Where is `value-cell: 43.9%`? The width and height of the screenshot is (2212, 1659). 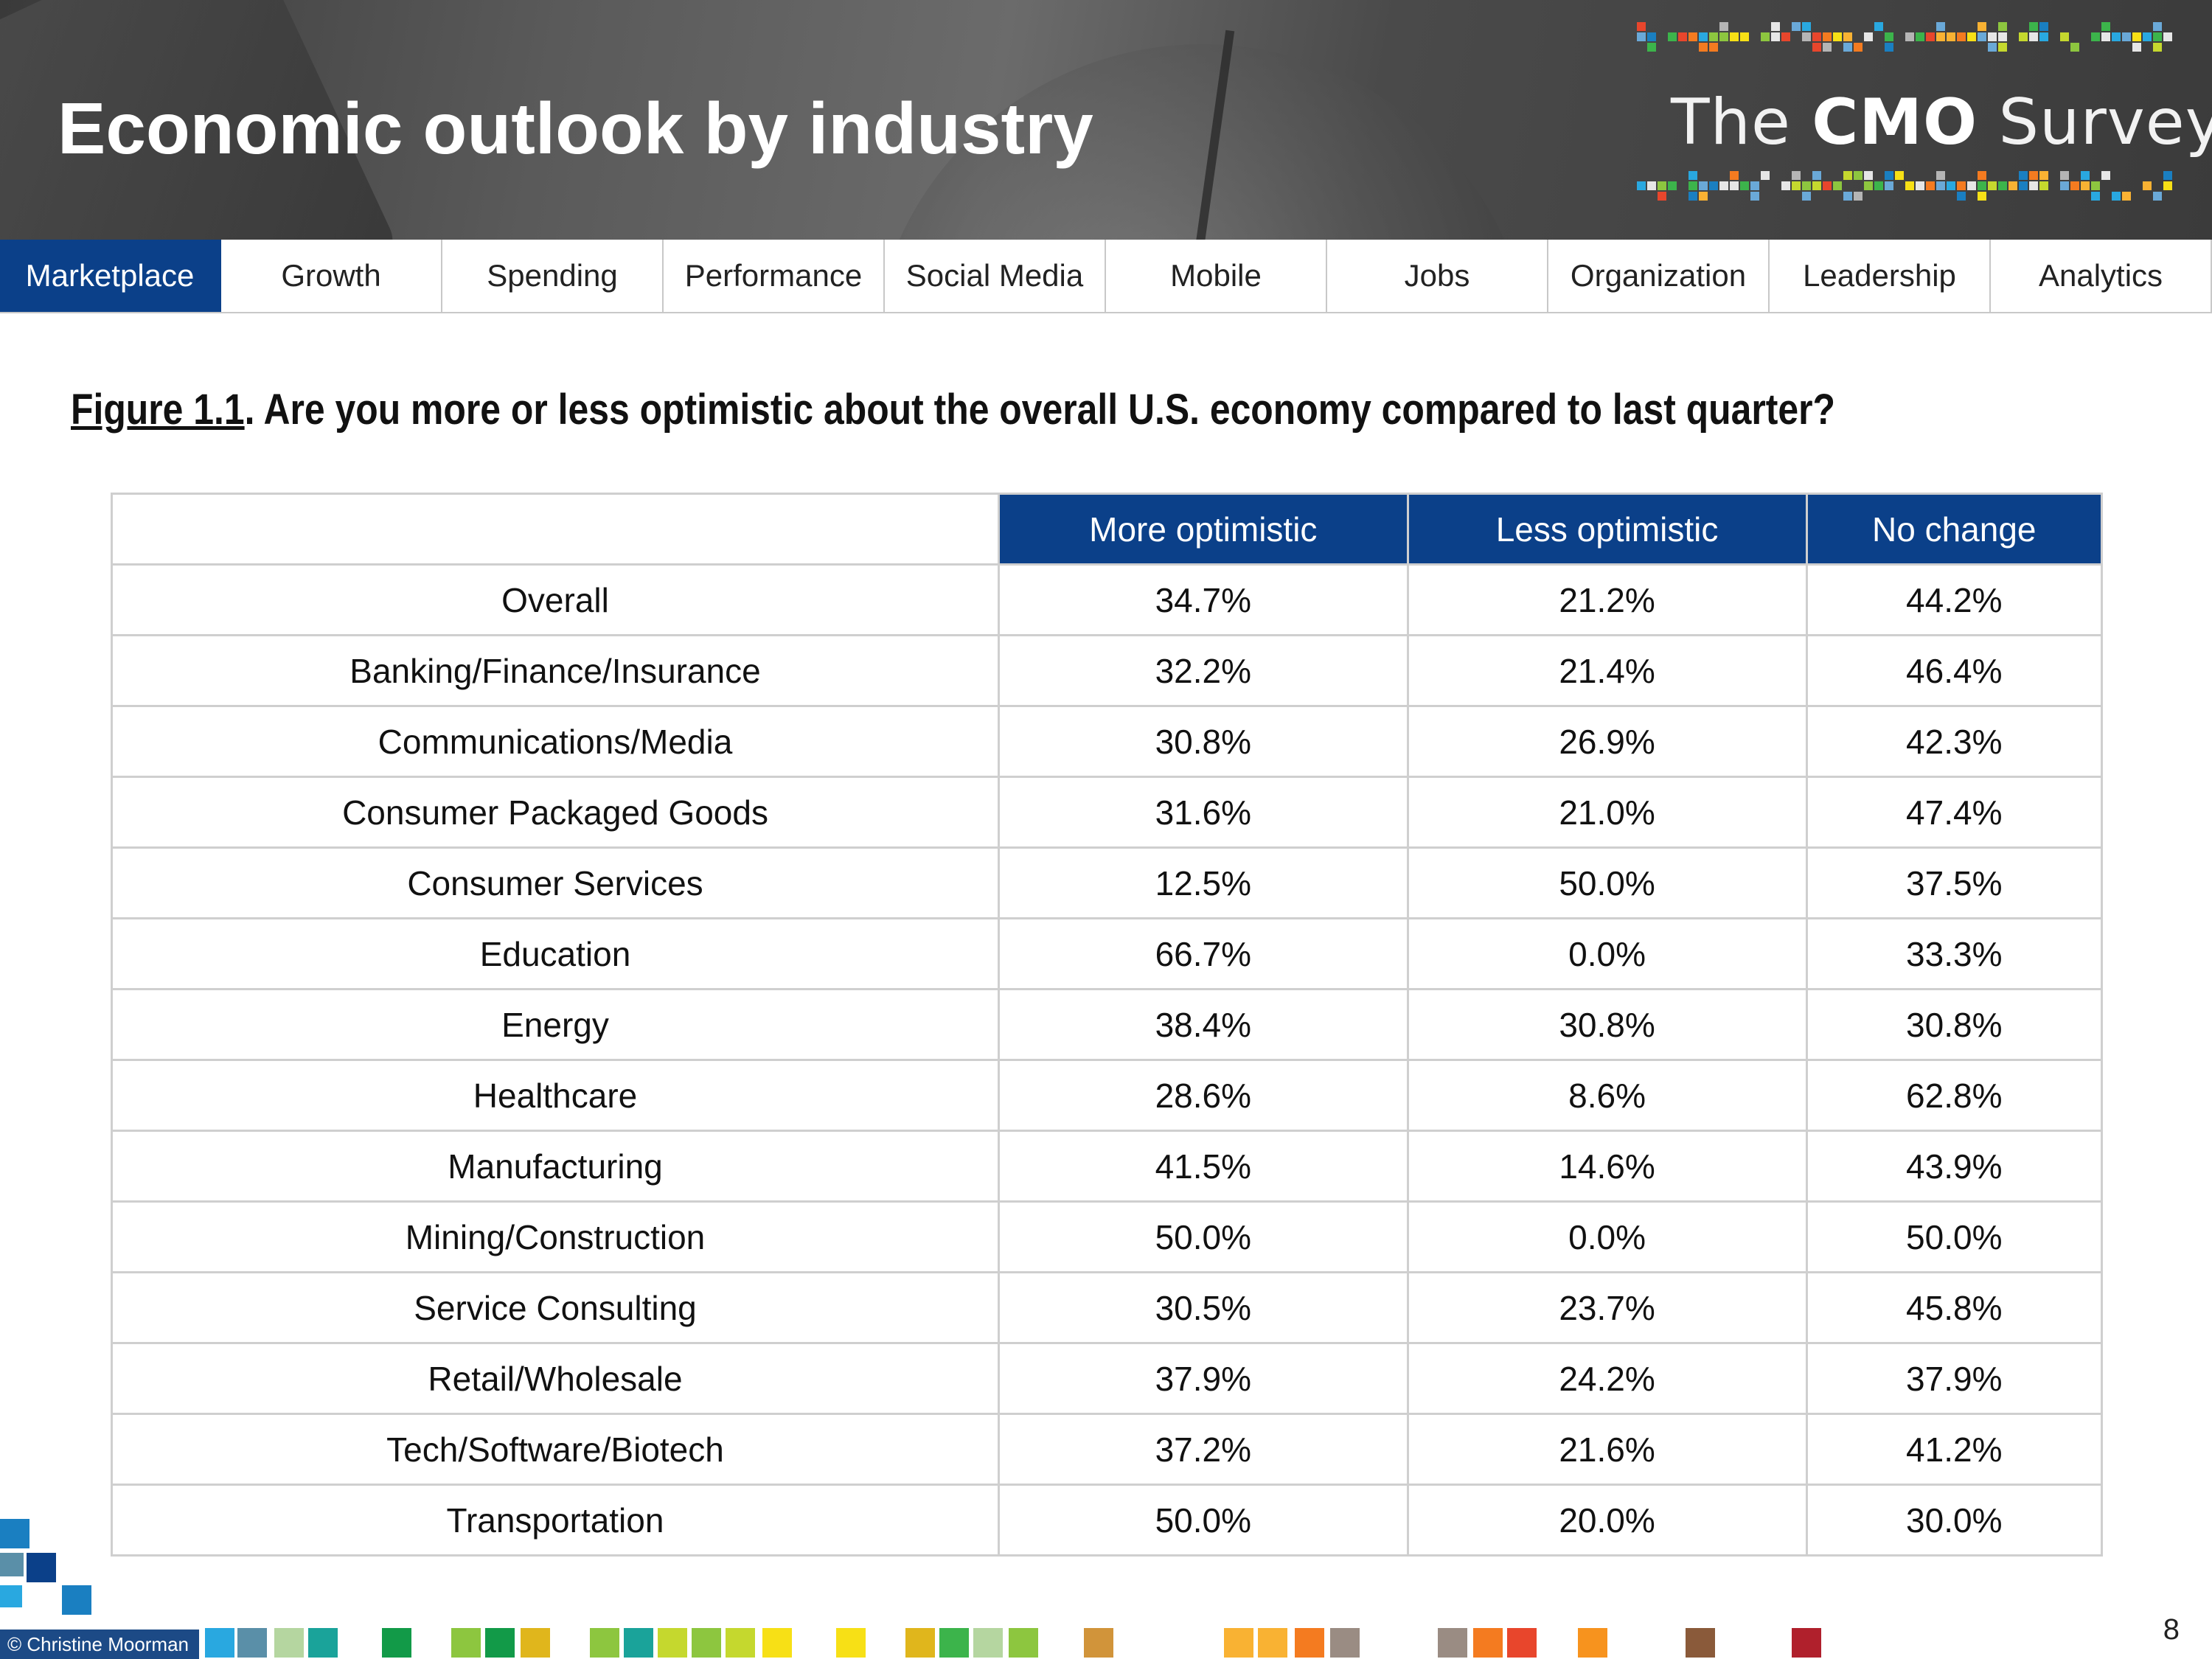
value-cell: 43.9% is located at coordinates (1954, 1166).